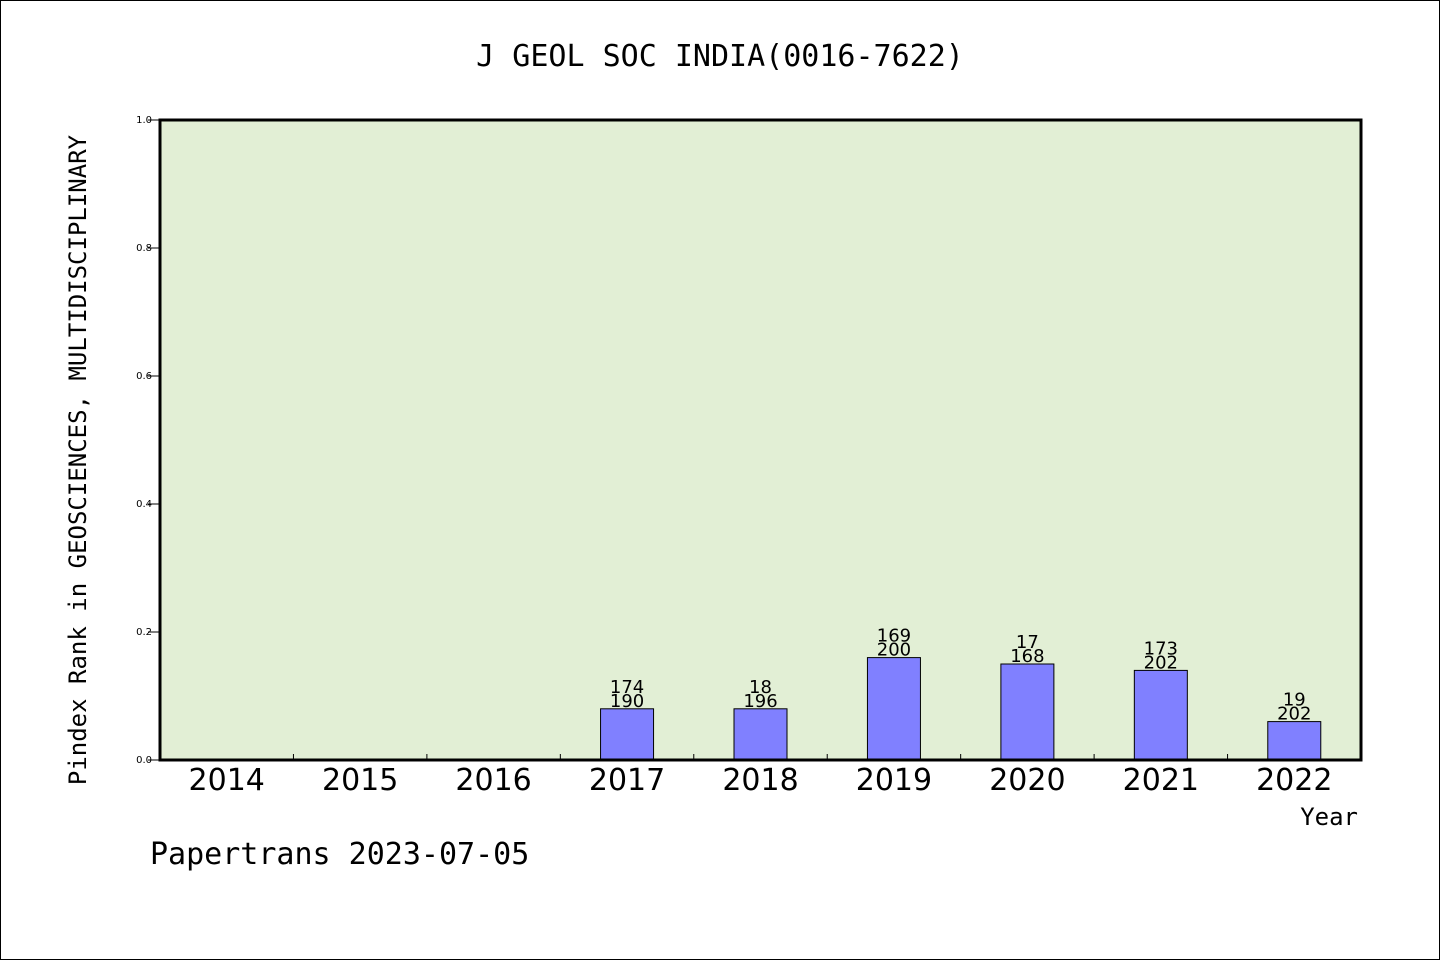 The height and width of the screenshot is (960, 1440). Describe the element at coordinates (627, 701) in the screenshot. I see `bar-label-bottom: 190` at that location.